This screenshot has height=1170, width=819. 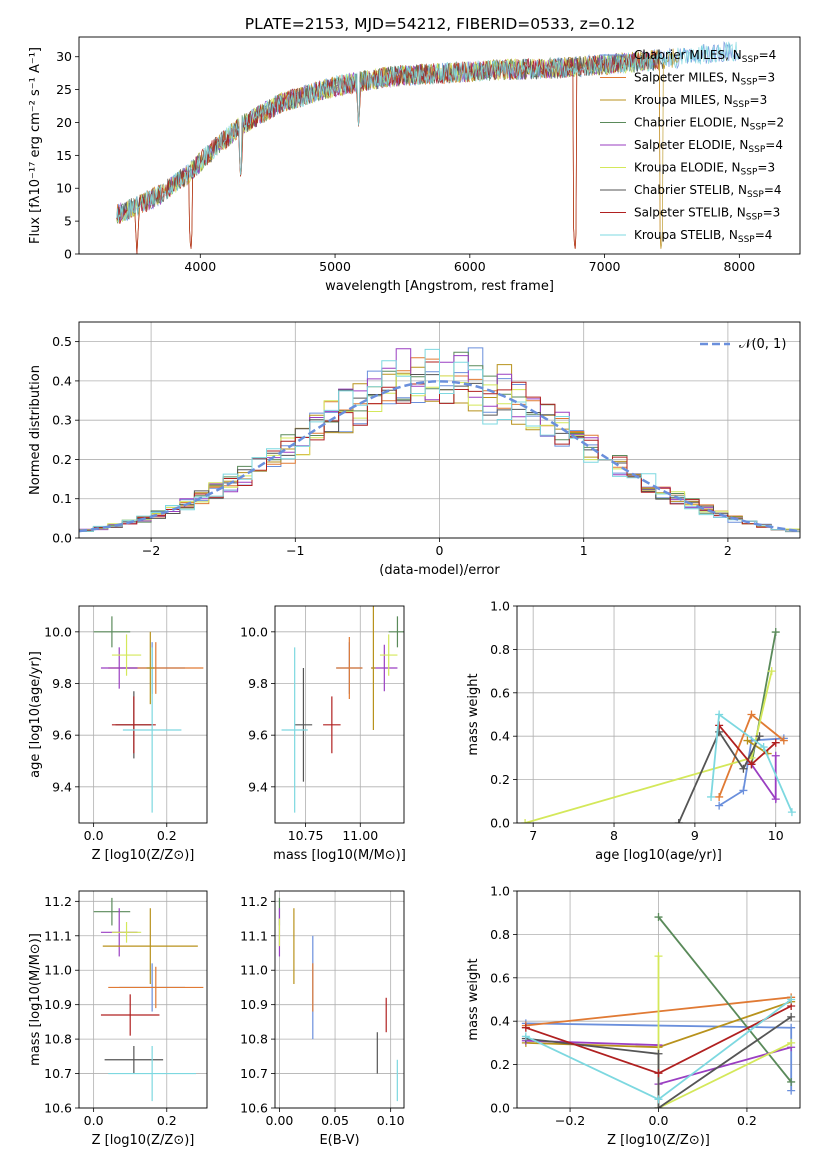 I want to click on plot-area-weight-vs-Z, so click(x=658, y=1010).